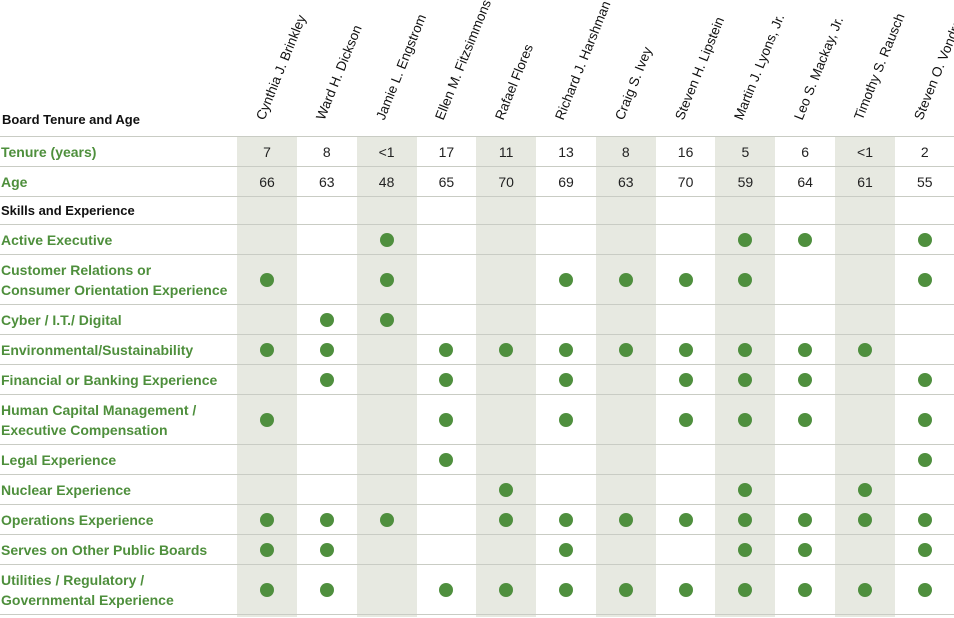  Describe the element at coordinates (273, 67) in the screenshot. I see `director-name: Cynthia J. Brinkley` at that location.